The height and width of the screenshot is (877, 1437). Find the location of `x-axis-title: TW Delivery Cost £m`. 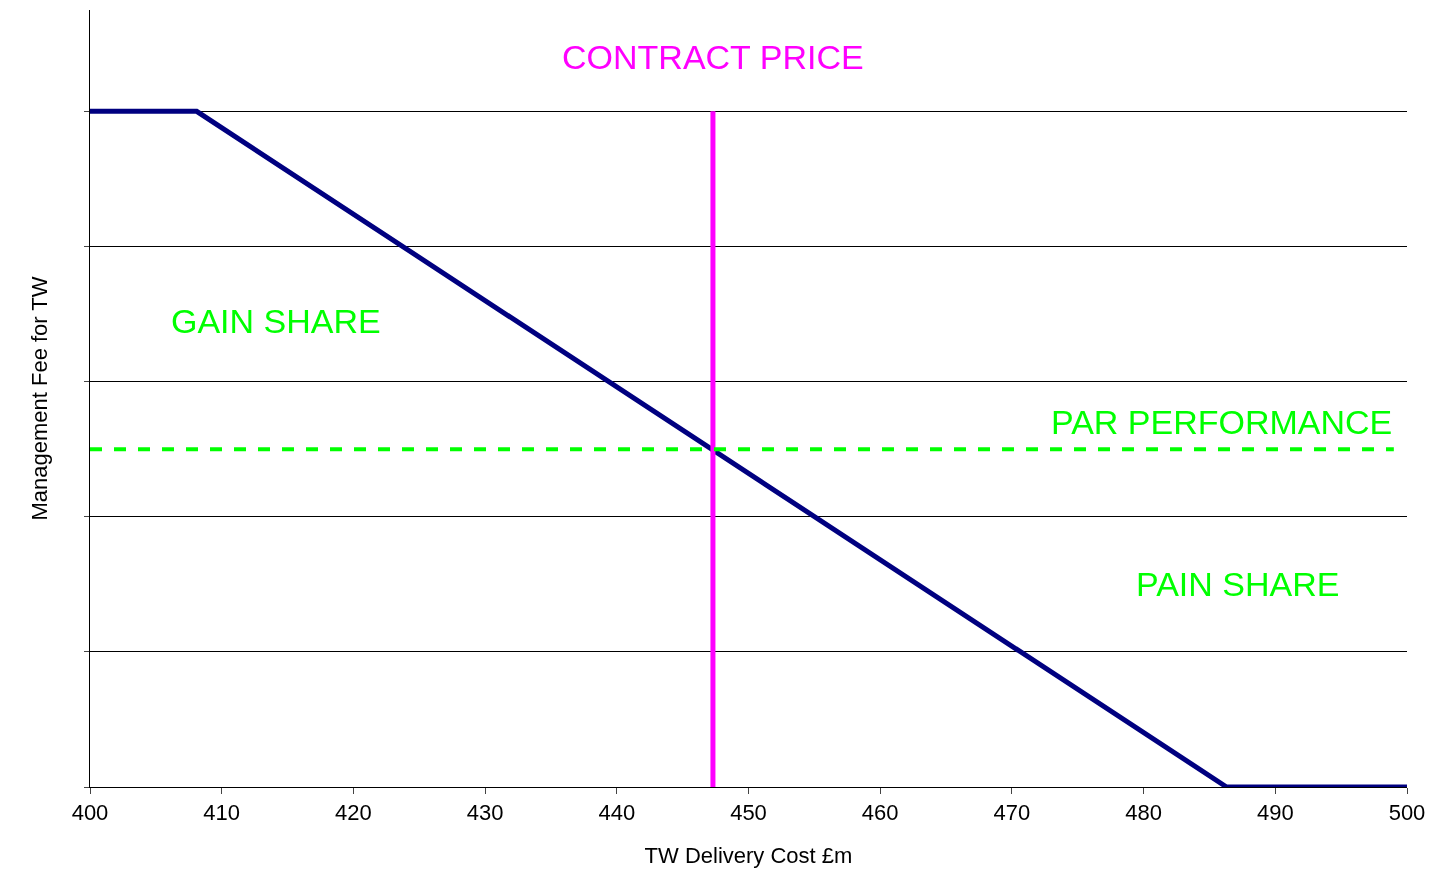

x-axis-title: TW Delivery Cost £m is located at coordinates (748, 855).